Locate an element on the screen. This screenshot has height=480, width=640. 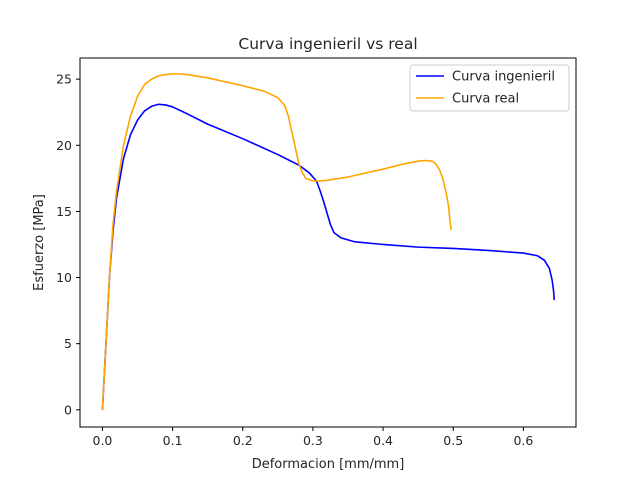
y-tick-label: 20 is located at coordinates (64, 145).